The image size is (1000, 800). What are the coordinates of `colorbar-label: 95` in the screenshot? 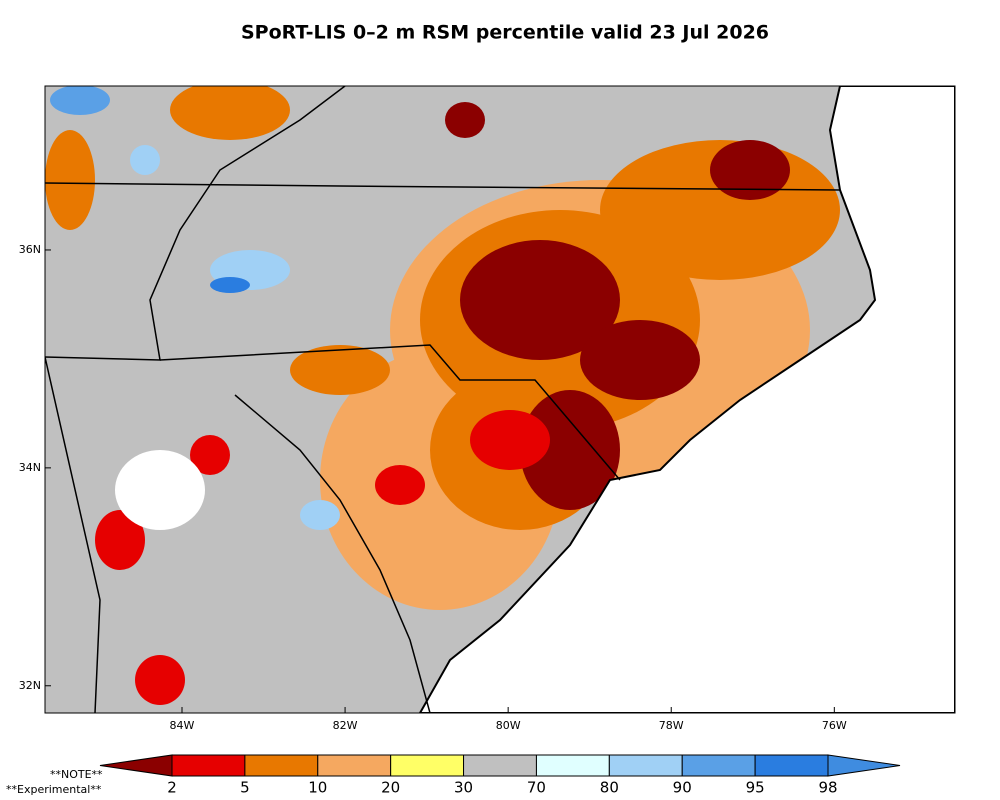 It's located at (755, 788).